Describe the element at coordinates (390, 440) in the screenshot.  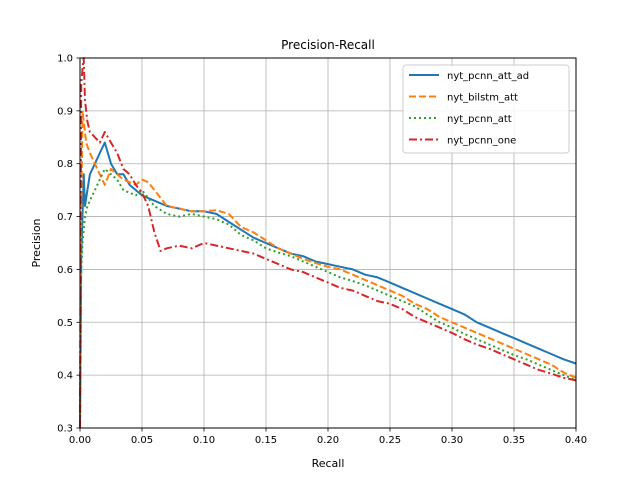
I see `x-tick-label: 0.25` at that location.